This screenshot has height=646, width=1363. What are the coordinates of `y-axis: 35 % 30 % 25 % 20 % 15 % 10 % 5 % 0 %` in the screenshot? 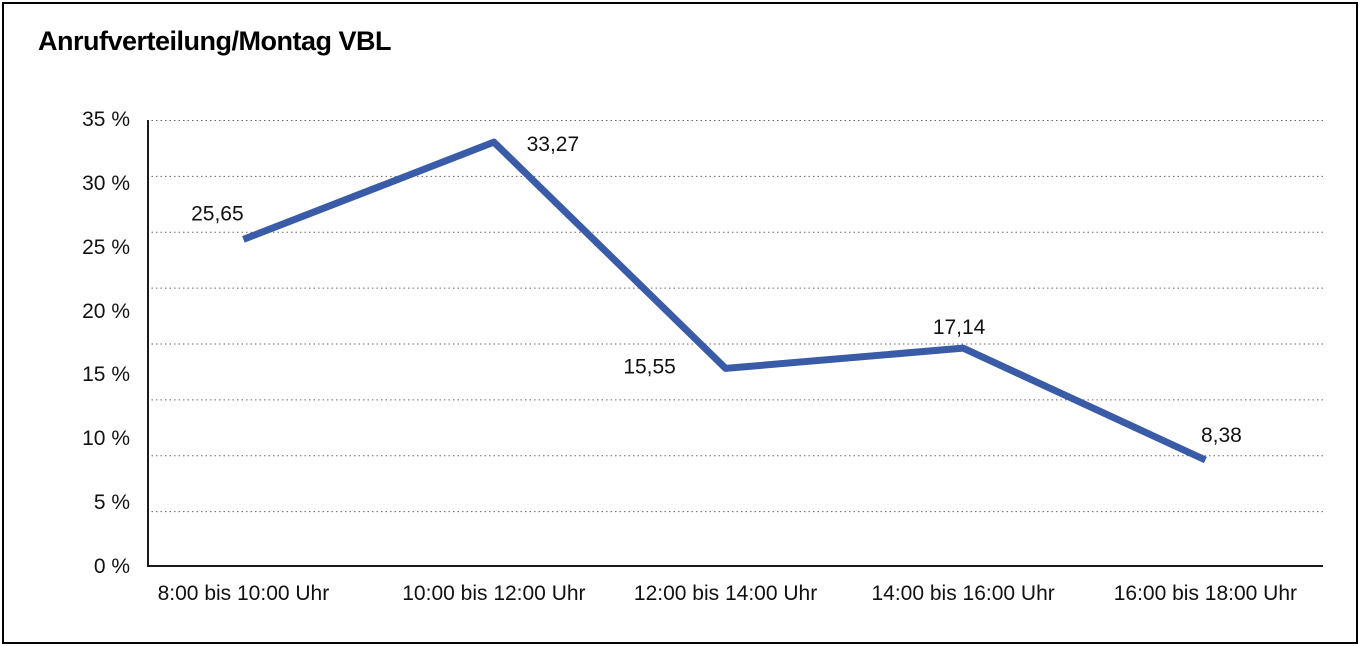 It's located at (65, 323).